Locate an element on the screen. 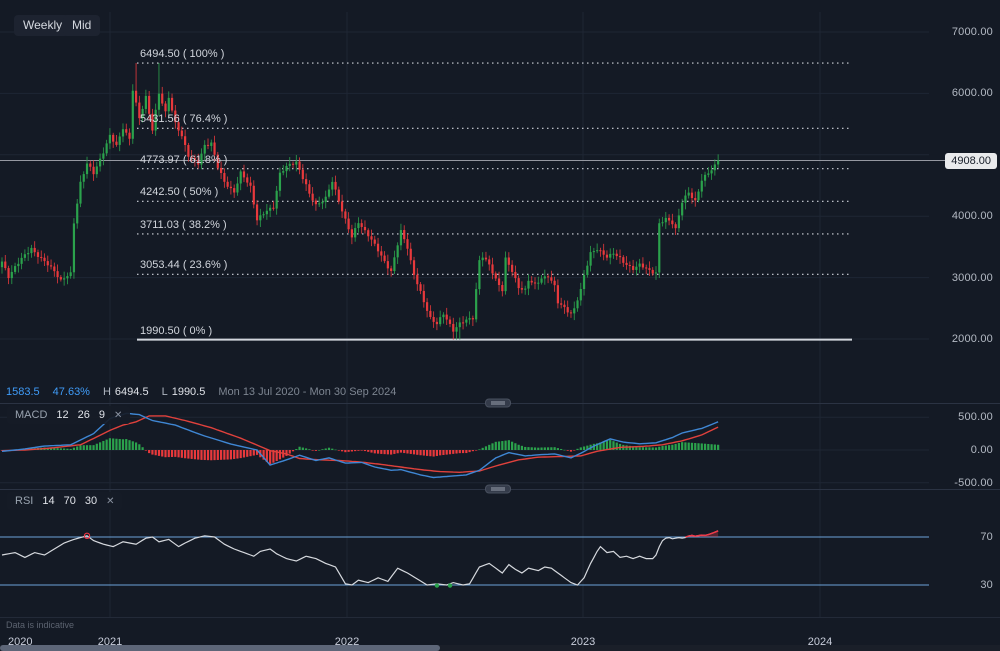  fib-level-label: 3053.44 ( 23.6% ) is located at coordinates (184, 265).